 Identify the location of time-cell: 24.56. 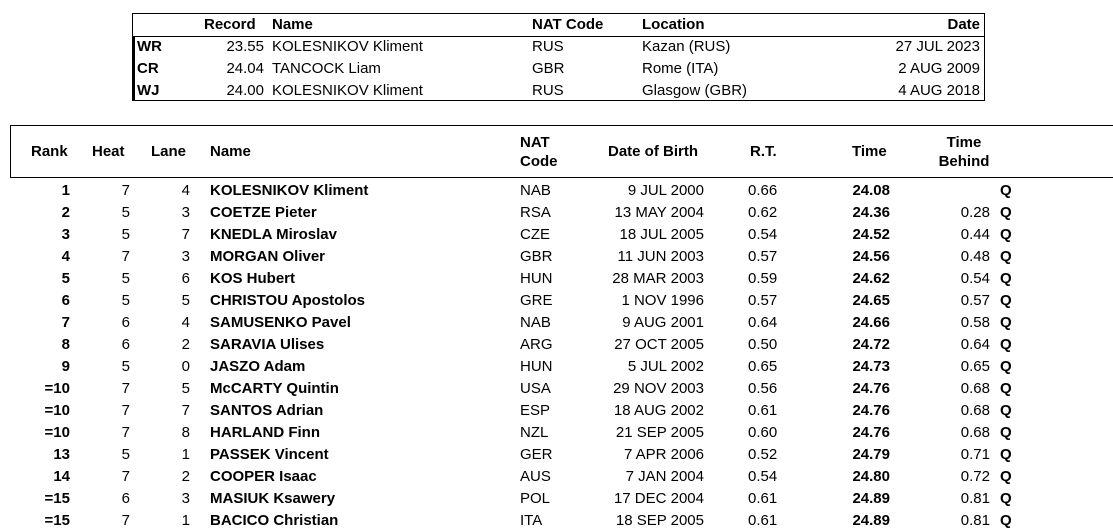
(871, 256).